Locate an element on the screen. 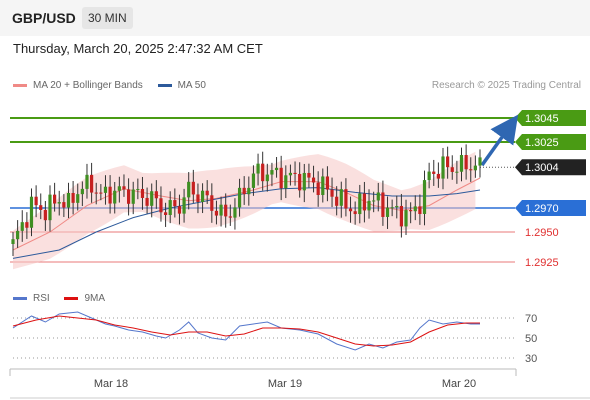 This screenshot has width=590, height=400. symbol-title: GBP/USD is located at coordinates (44, 18).